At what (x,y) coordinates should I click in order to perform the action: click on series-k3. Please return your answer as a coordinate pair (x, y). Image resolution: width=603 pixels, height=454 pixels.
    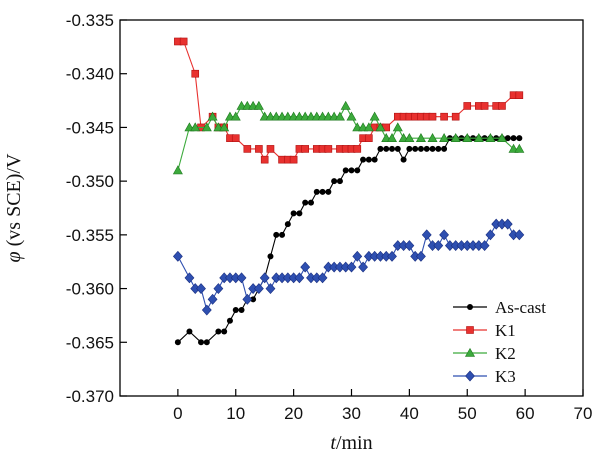
    Looking at the image, I should click on (348, 267).